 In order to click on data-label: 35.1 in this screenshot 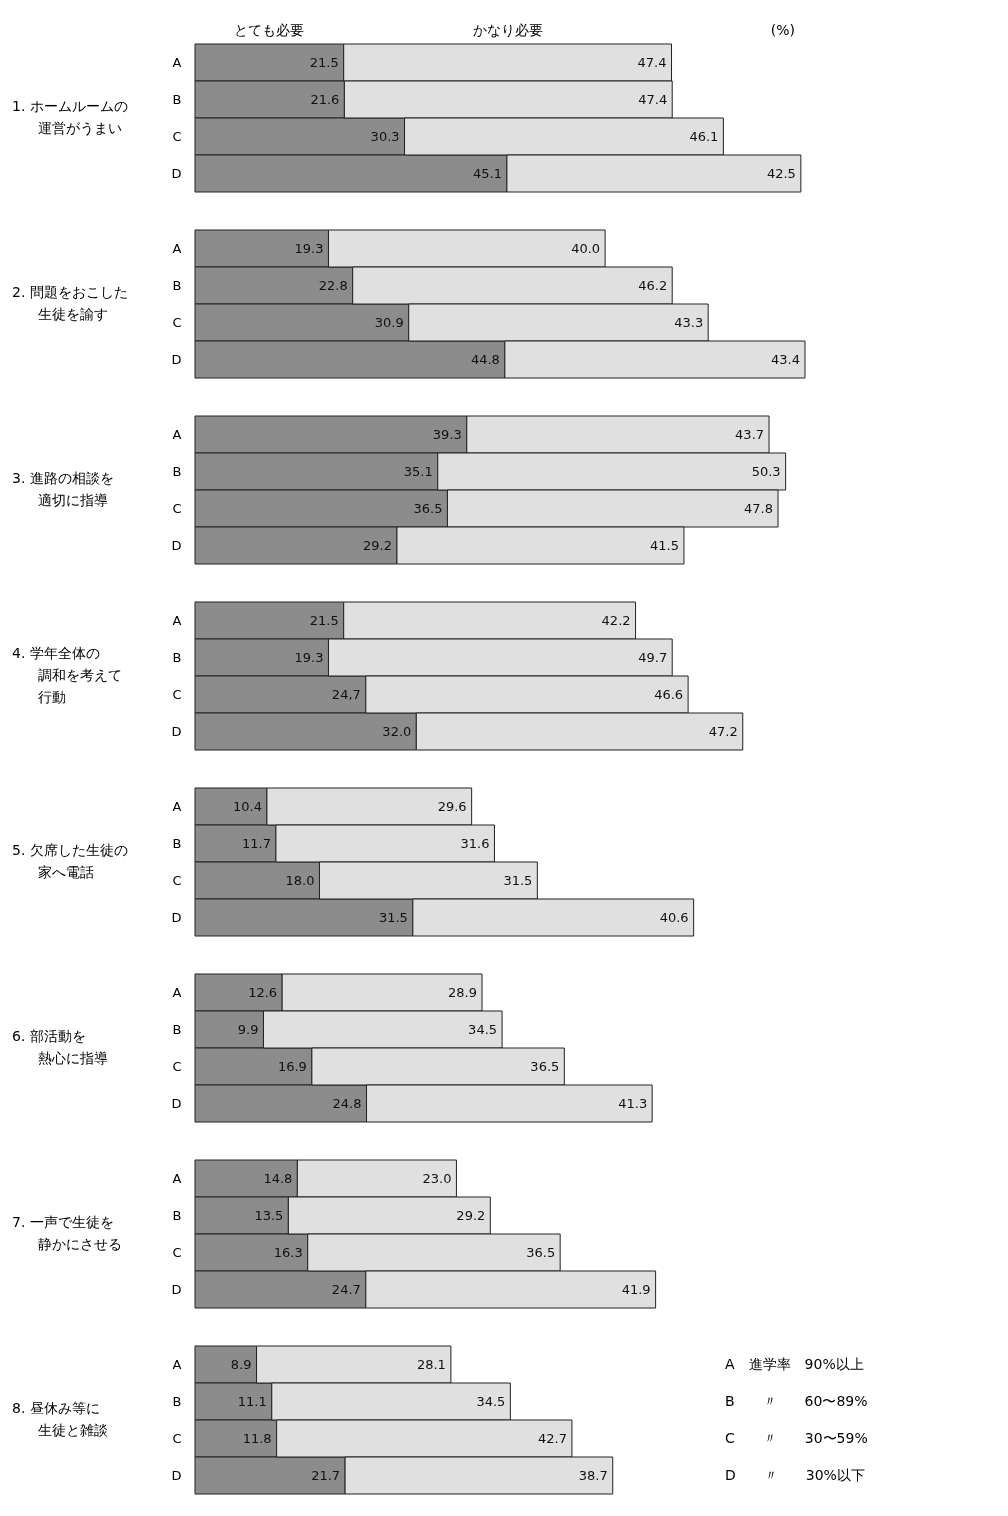, I will do `click(418, 471)`.